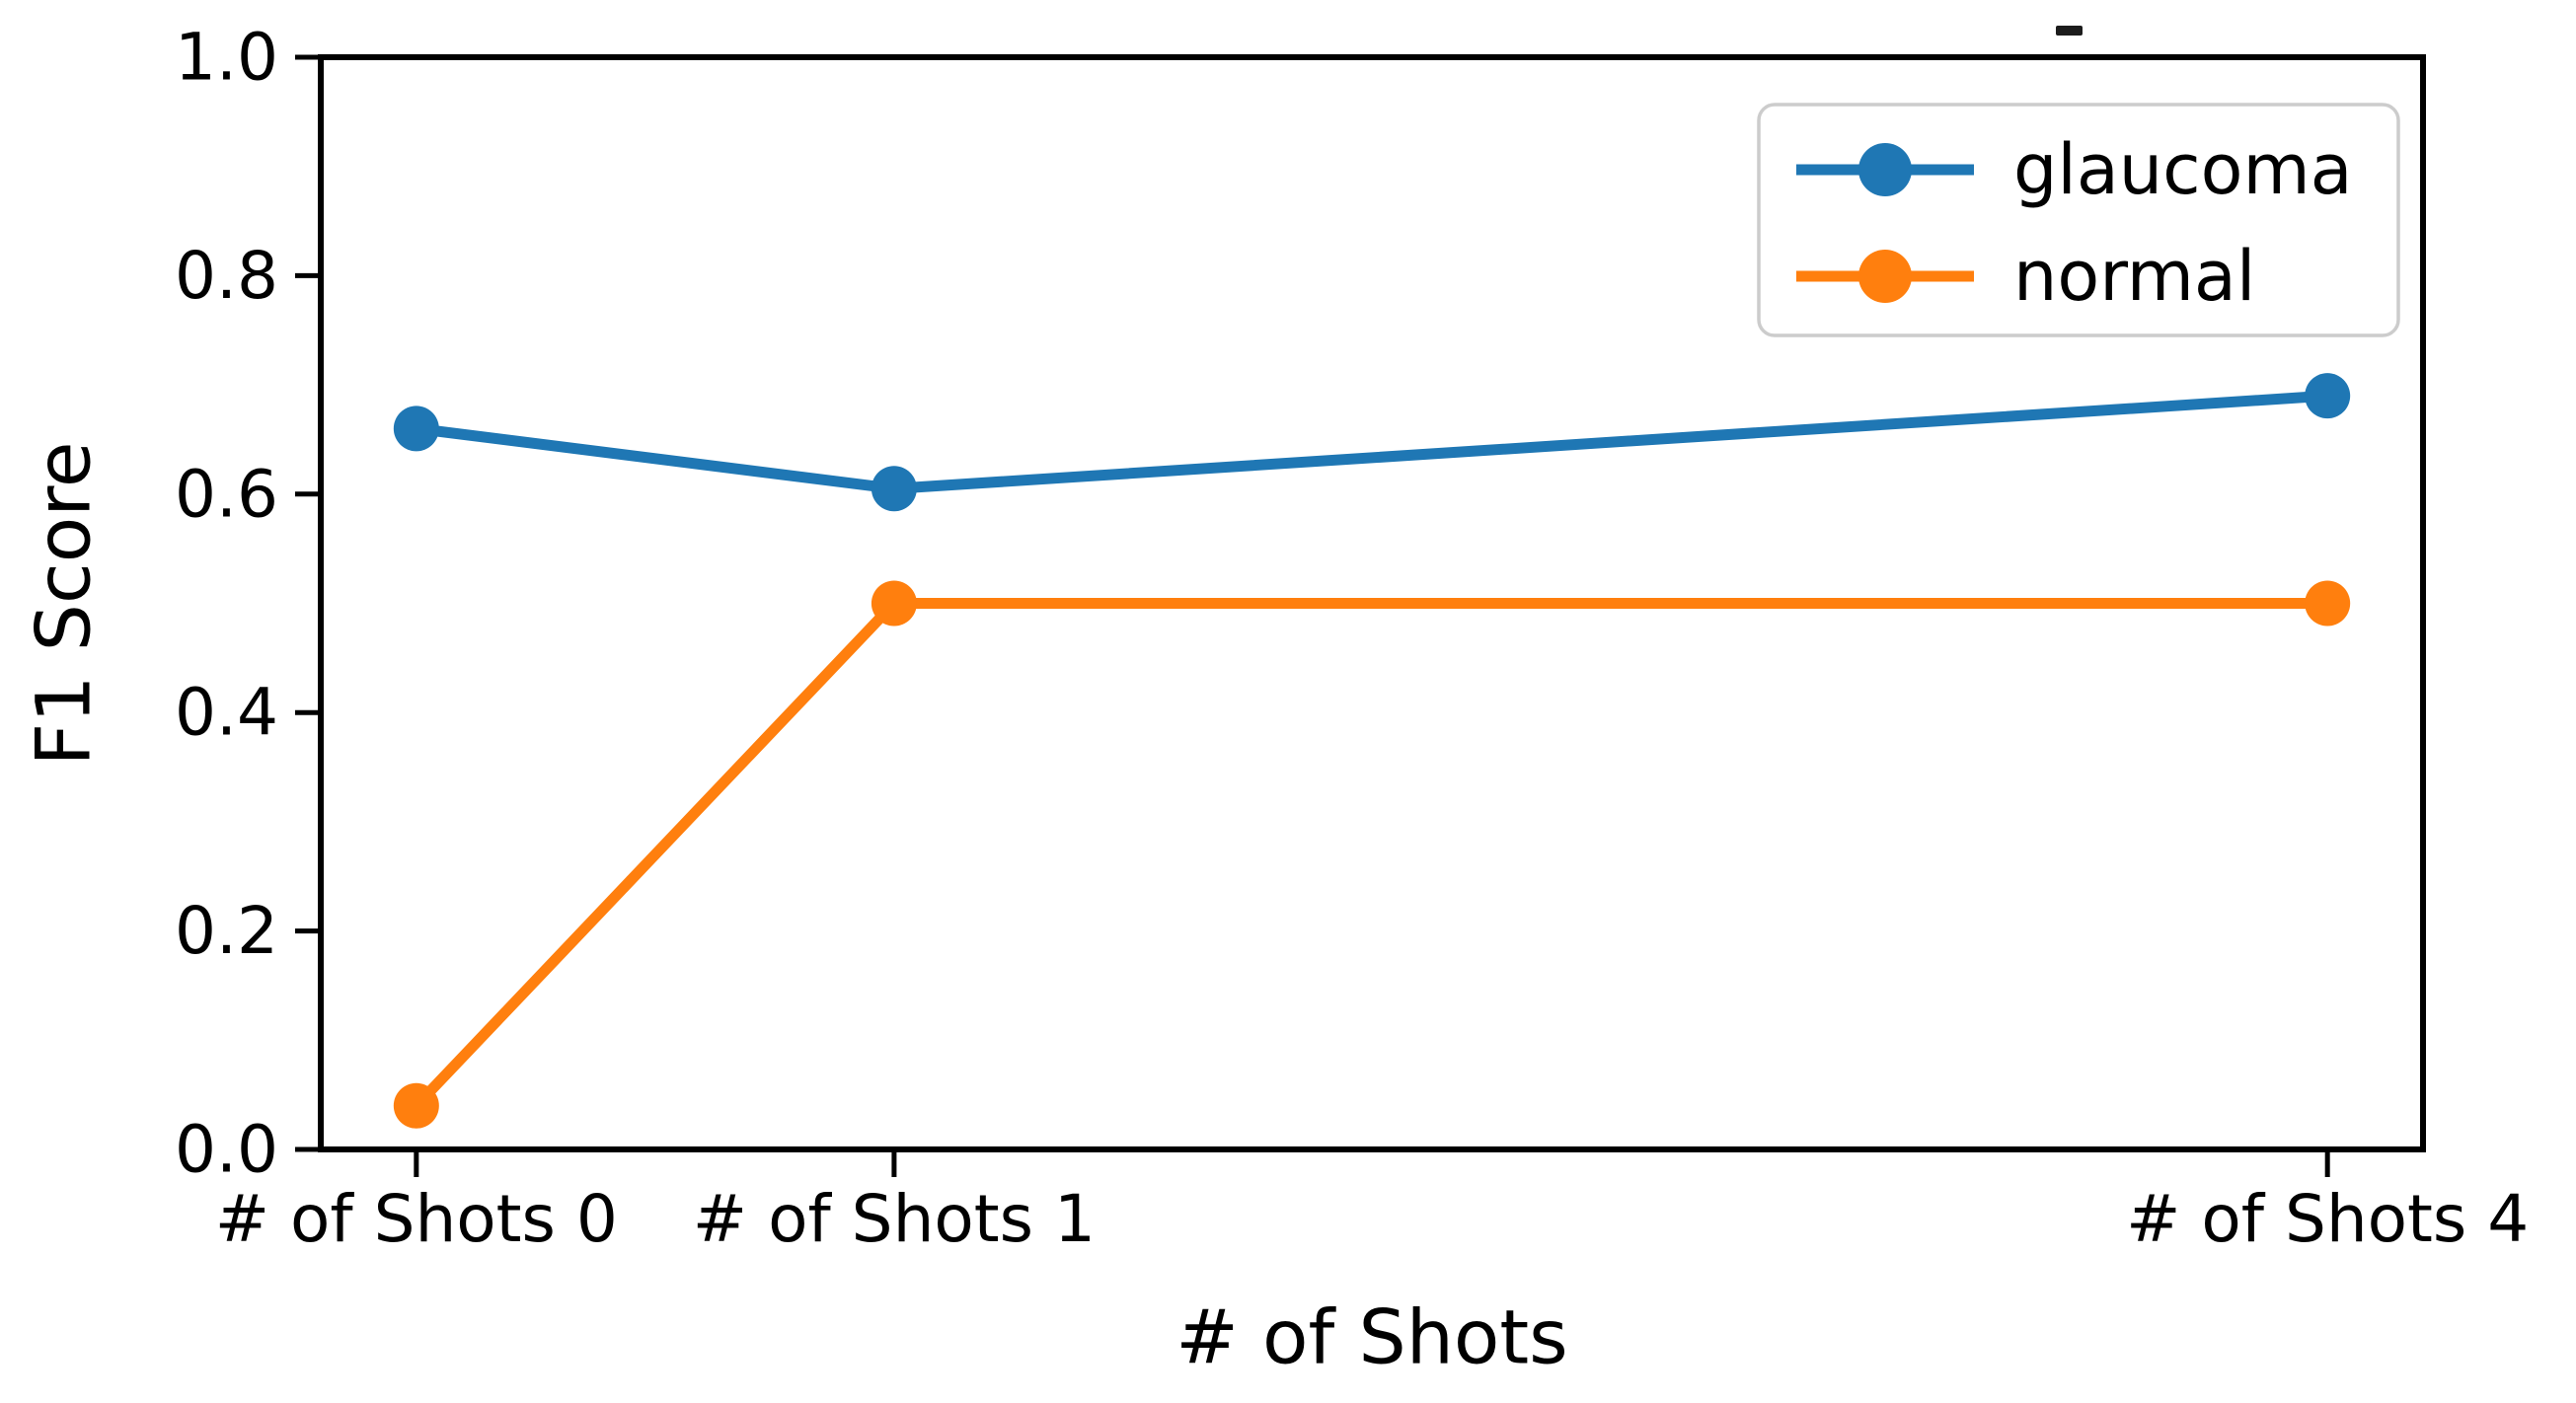  I want to click on x-tick-label: # of Shots 1, so click(895, 1219).